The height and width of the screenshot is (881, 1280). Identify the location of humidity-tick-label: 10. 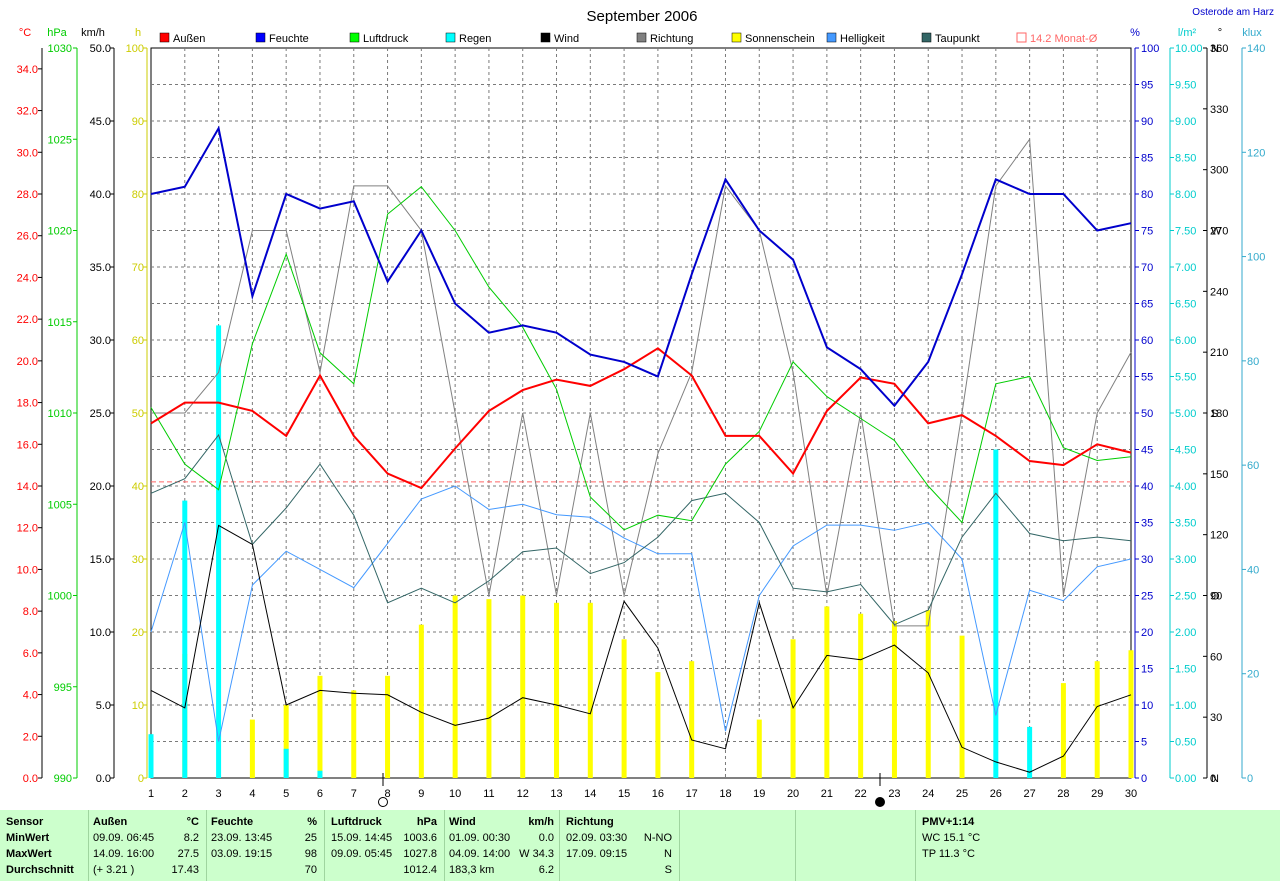
(1147, 706).